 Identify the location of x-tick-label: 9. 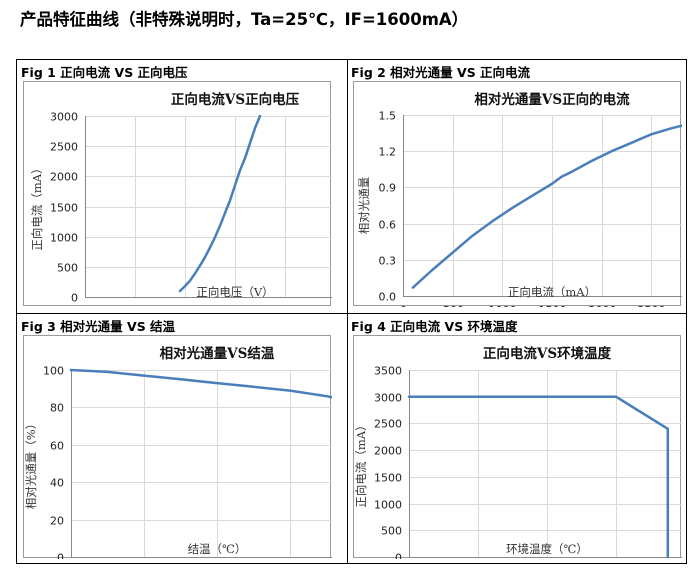
(235, 306).